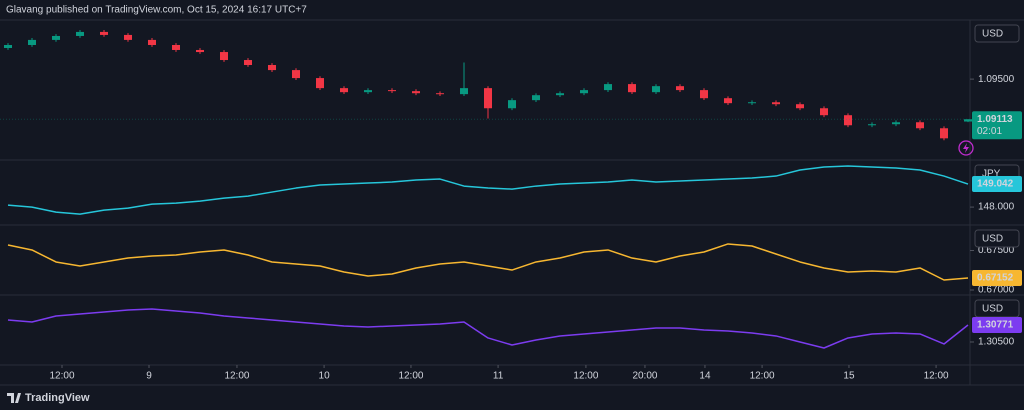  I want to click on logo-mark, so click(14, 398).